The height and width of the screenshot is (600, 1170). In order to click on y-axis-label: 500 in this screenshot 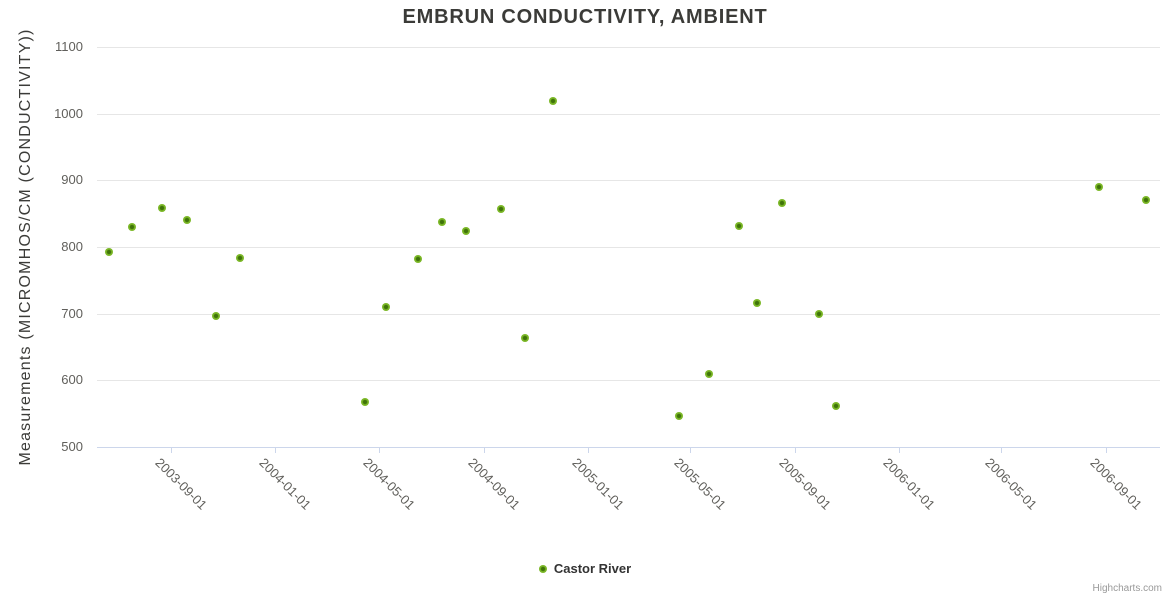, I will do `click(72, 446)`.